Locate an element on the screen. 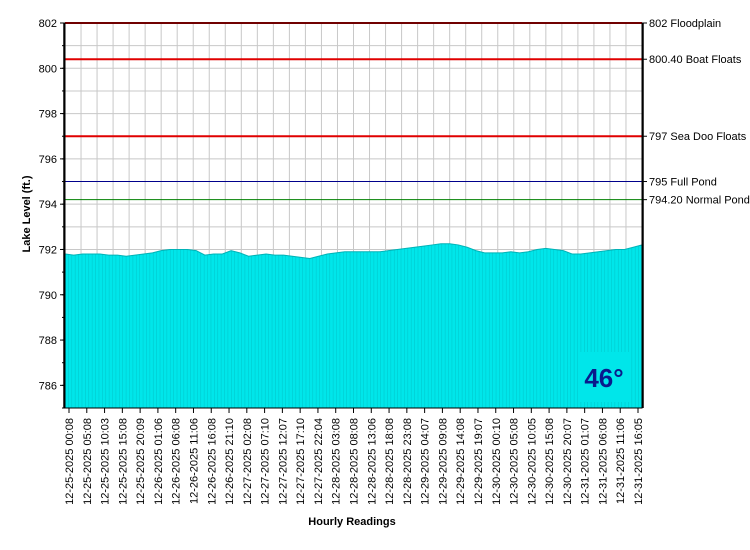 This screenshot has height=550, width=750. y-tick-label: 788 is located at coordinates (48, 341).